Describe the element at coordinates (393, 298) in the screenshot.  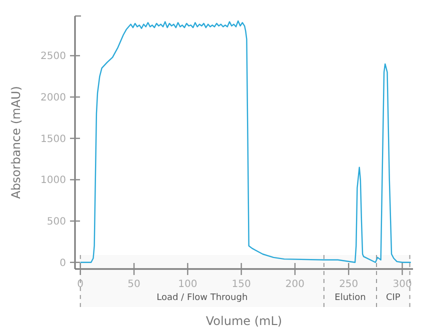
I see `band-label: CIP` at that location.